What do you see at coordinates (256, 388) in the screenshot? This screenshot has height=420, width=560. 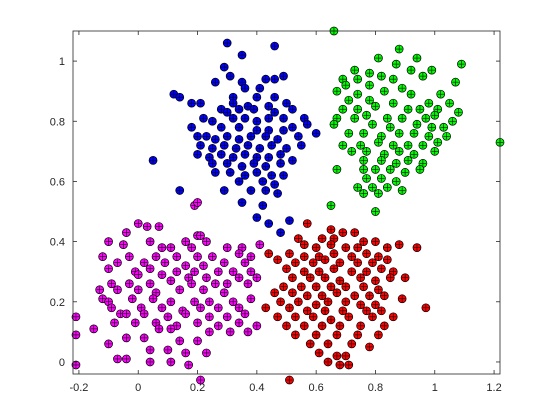 I see `x-tick-label: 0.4` at bounding box center [256, 388].